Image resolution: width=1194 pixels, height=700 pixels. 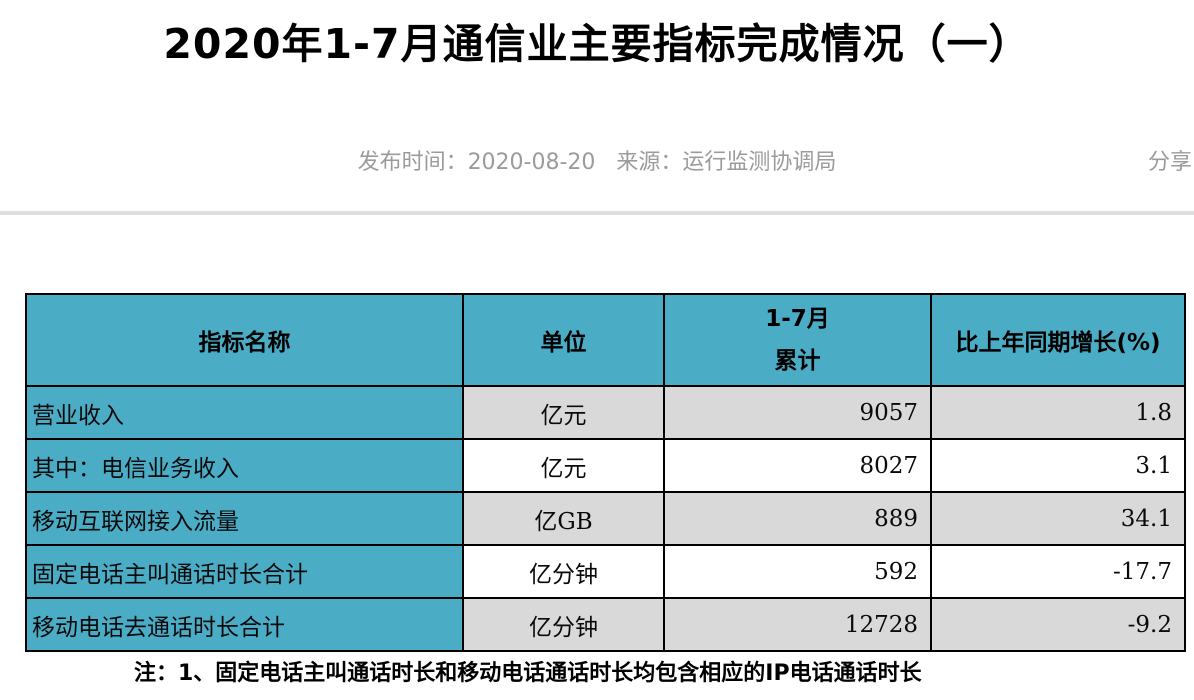 I want to click on cumulative-cell: 12728, so click(x=797, y=624).